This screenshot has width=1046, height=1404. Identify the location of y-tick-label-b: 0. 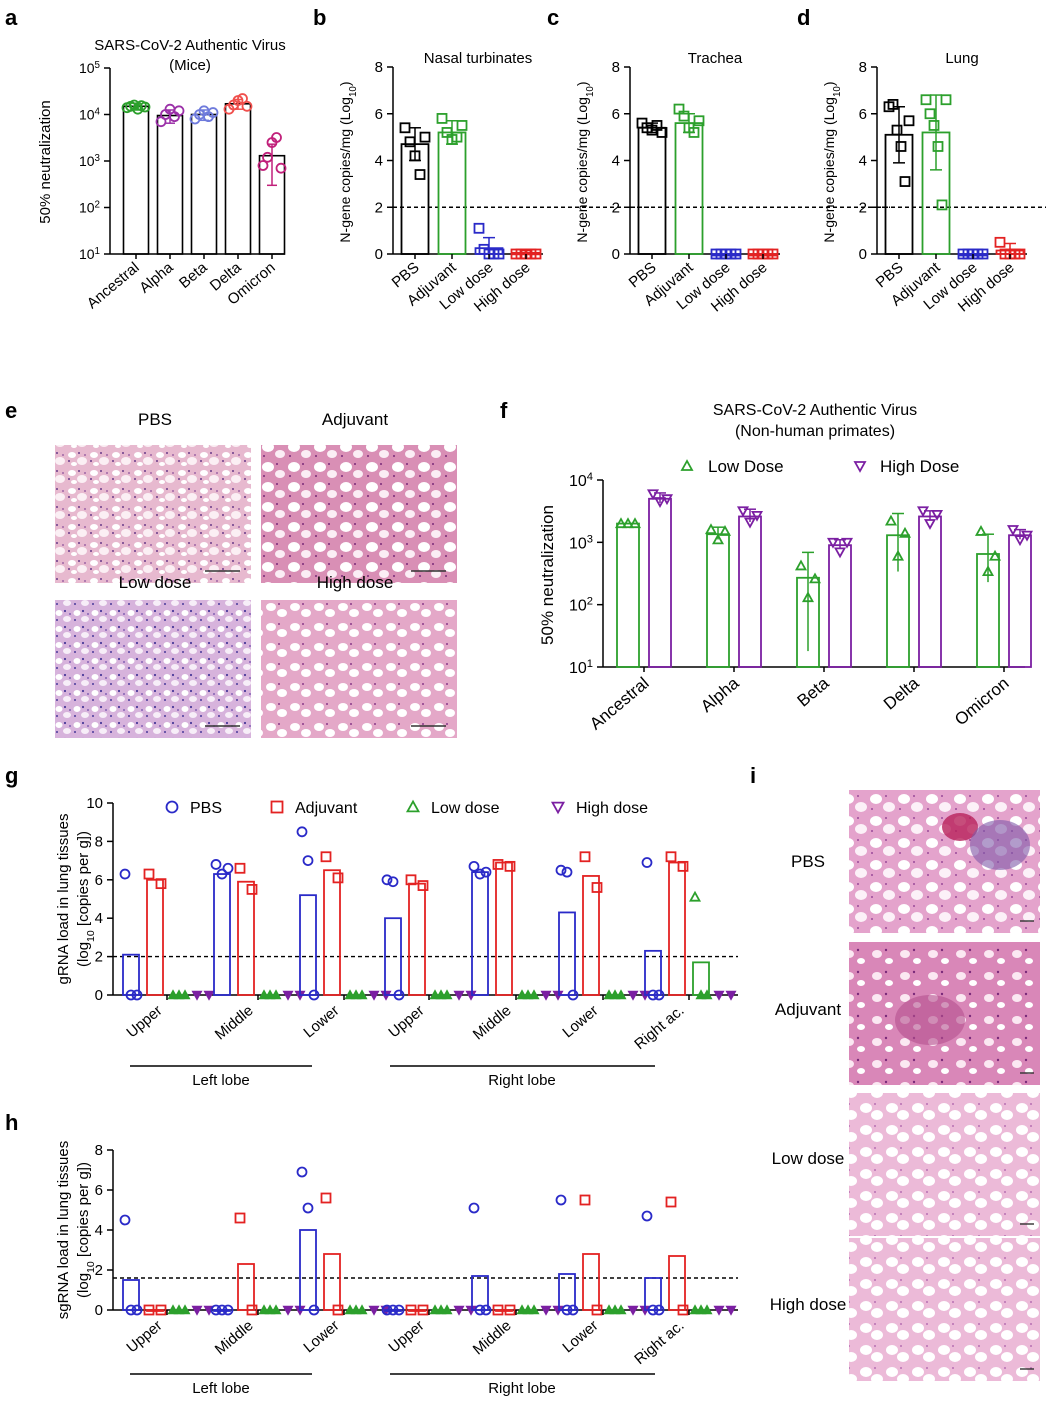
(379, 254).